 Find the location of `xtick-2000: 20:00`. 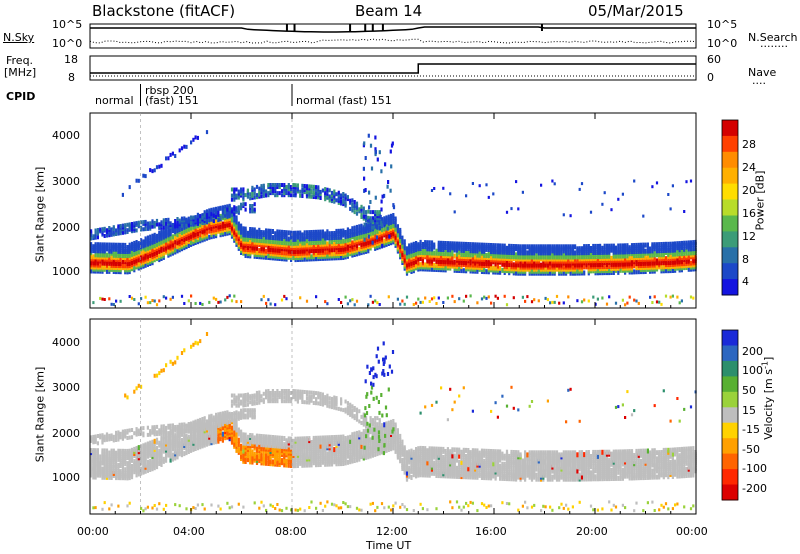

xtick-2000: 20:00 is located at coordinates (592, 531).